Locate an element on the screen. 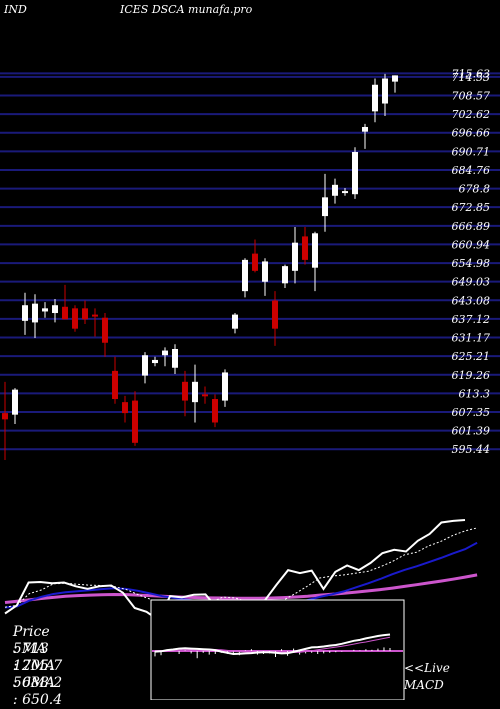  macd-label: MACD is located at coordinates (423, 685).